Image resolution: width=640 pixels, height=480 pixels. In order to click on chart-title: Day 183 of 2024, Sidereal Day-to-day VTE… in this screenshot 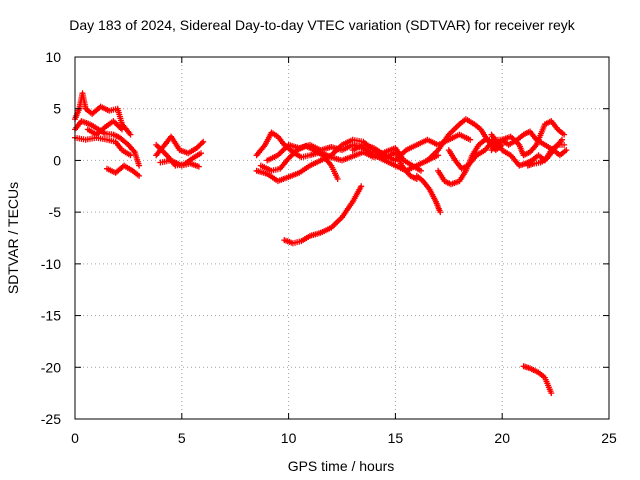, I will do `click(322, 25)`.